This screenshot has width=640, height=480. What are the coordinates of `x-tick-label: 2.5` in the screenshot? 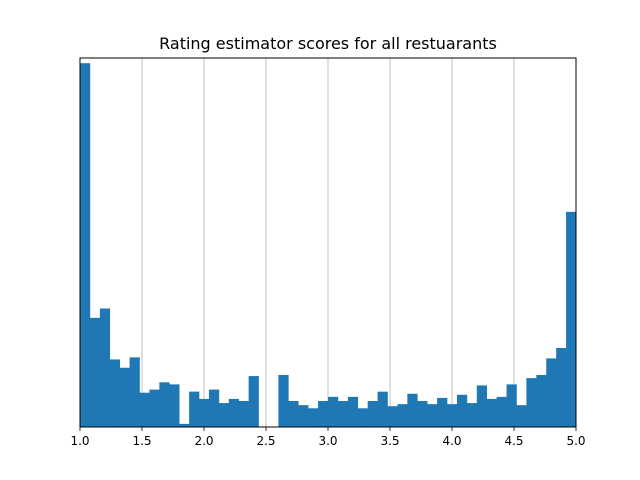 It's located at (265, 441).